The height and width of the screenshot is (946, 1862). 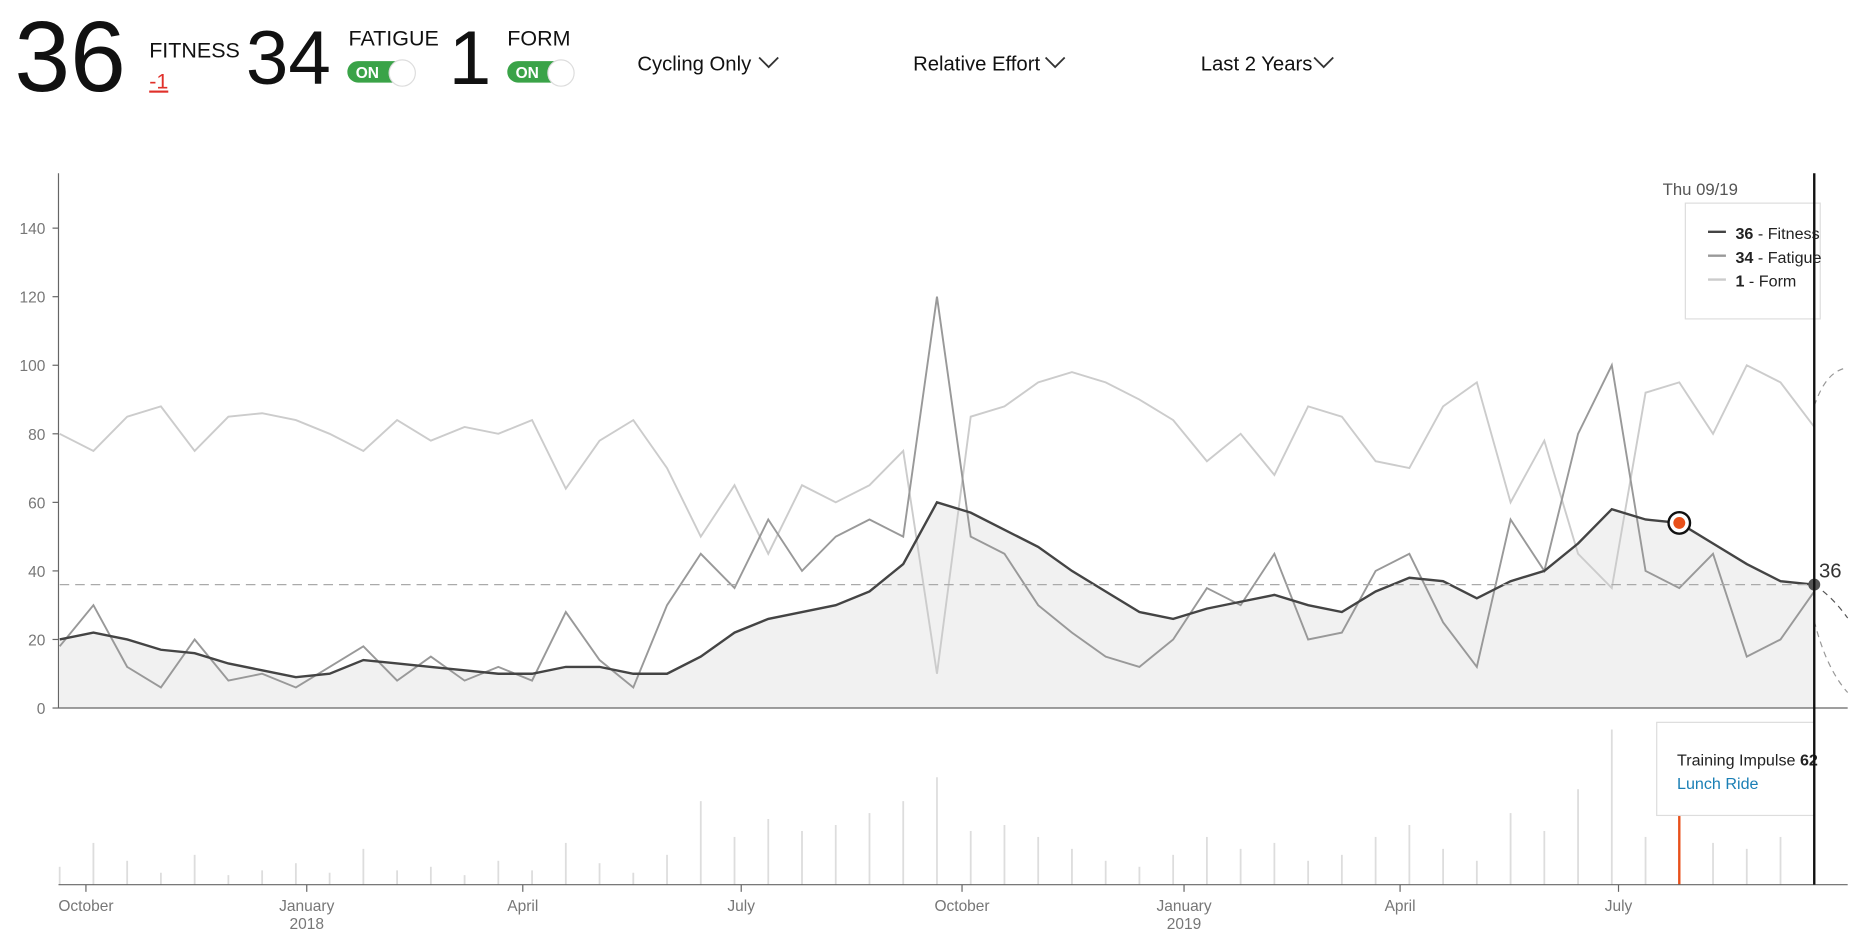 I want to click on tooltip-label: Training Impulse 62, so click(x=1747, y=760).